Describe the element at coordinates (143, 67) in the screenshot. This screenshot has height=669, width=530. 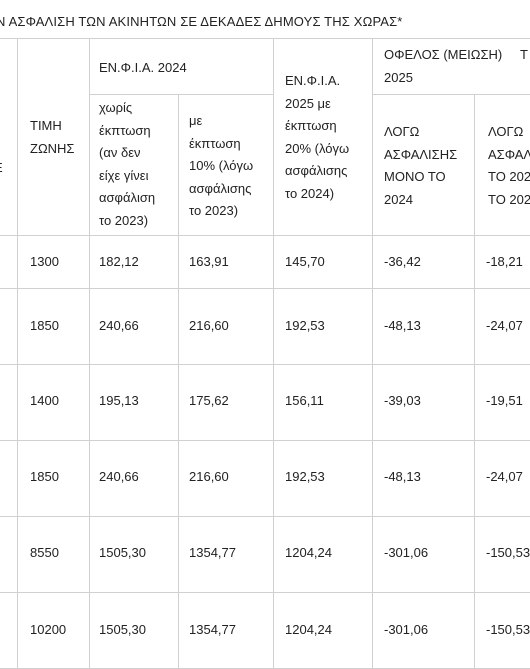
I see `header-enfia-2024: ΕΝ.Φ.Ι.Α. 2024` at that location.